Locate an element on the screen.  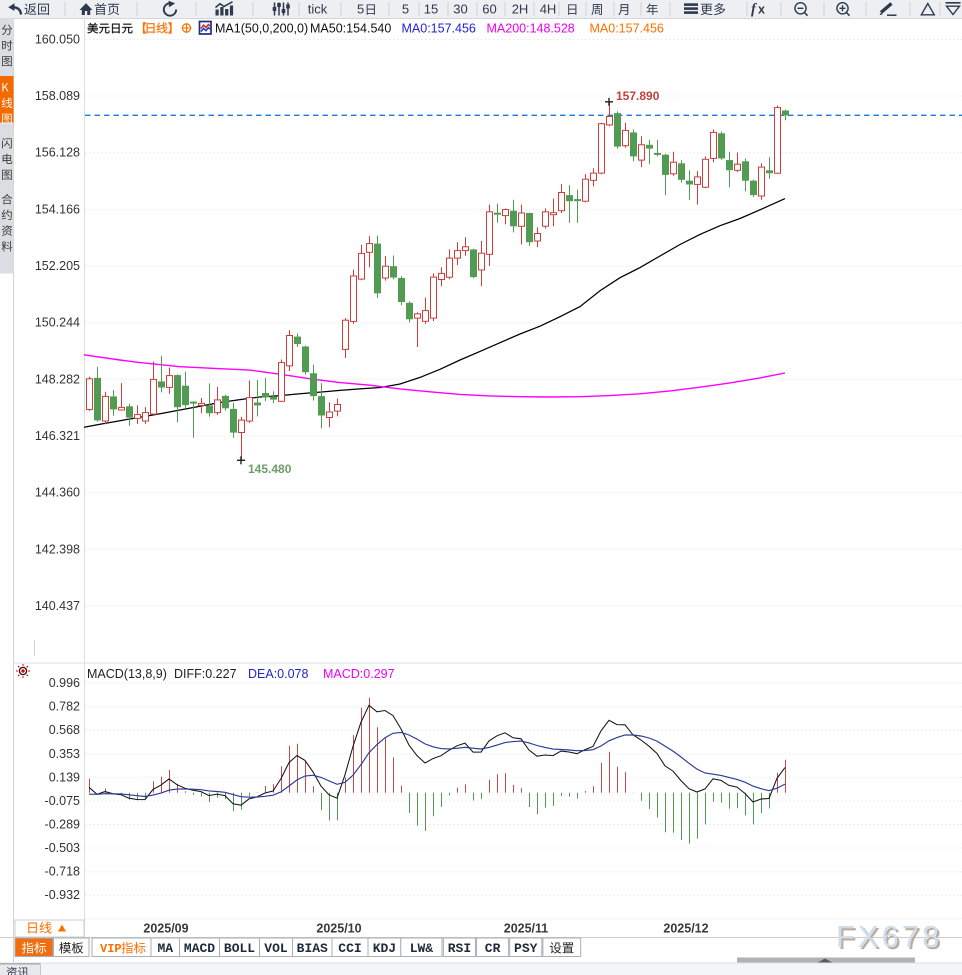
svg-text: 145.480 is located at coordinates (270, 469).